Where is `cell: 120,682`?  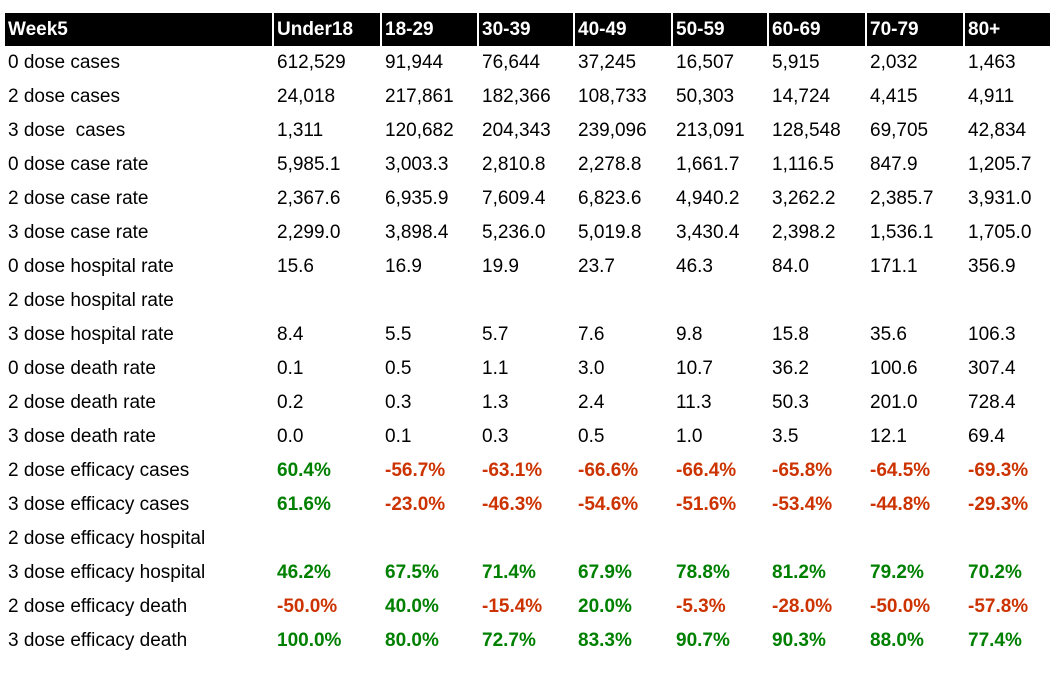 cell: 120,682 is located at coordinates (419, 130).